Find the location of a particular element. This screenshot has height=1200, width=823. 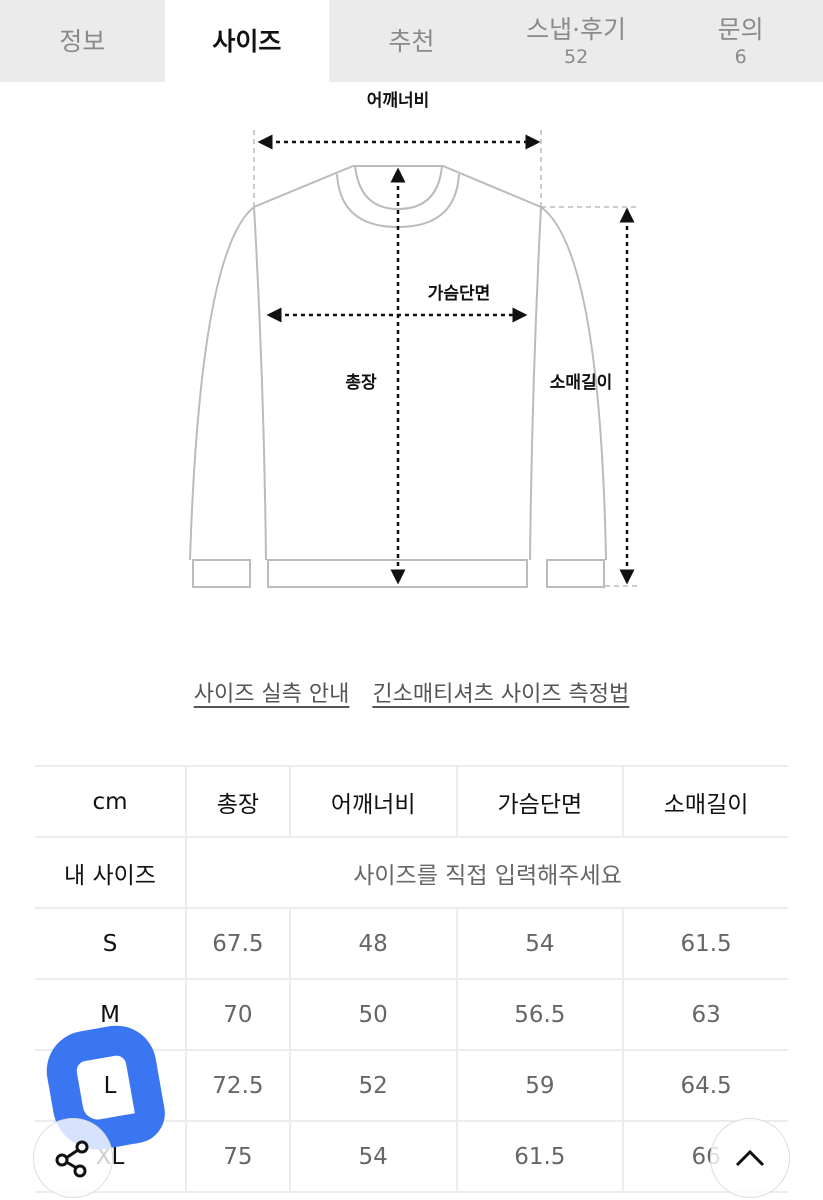

value-cell: 50 is located at coordinates (373, 1014).